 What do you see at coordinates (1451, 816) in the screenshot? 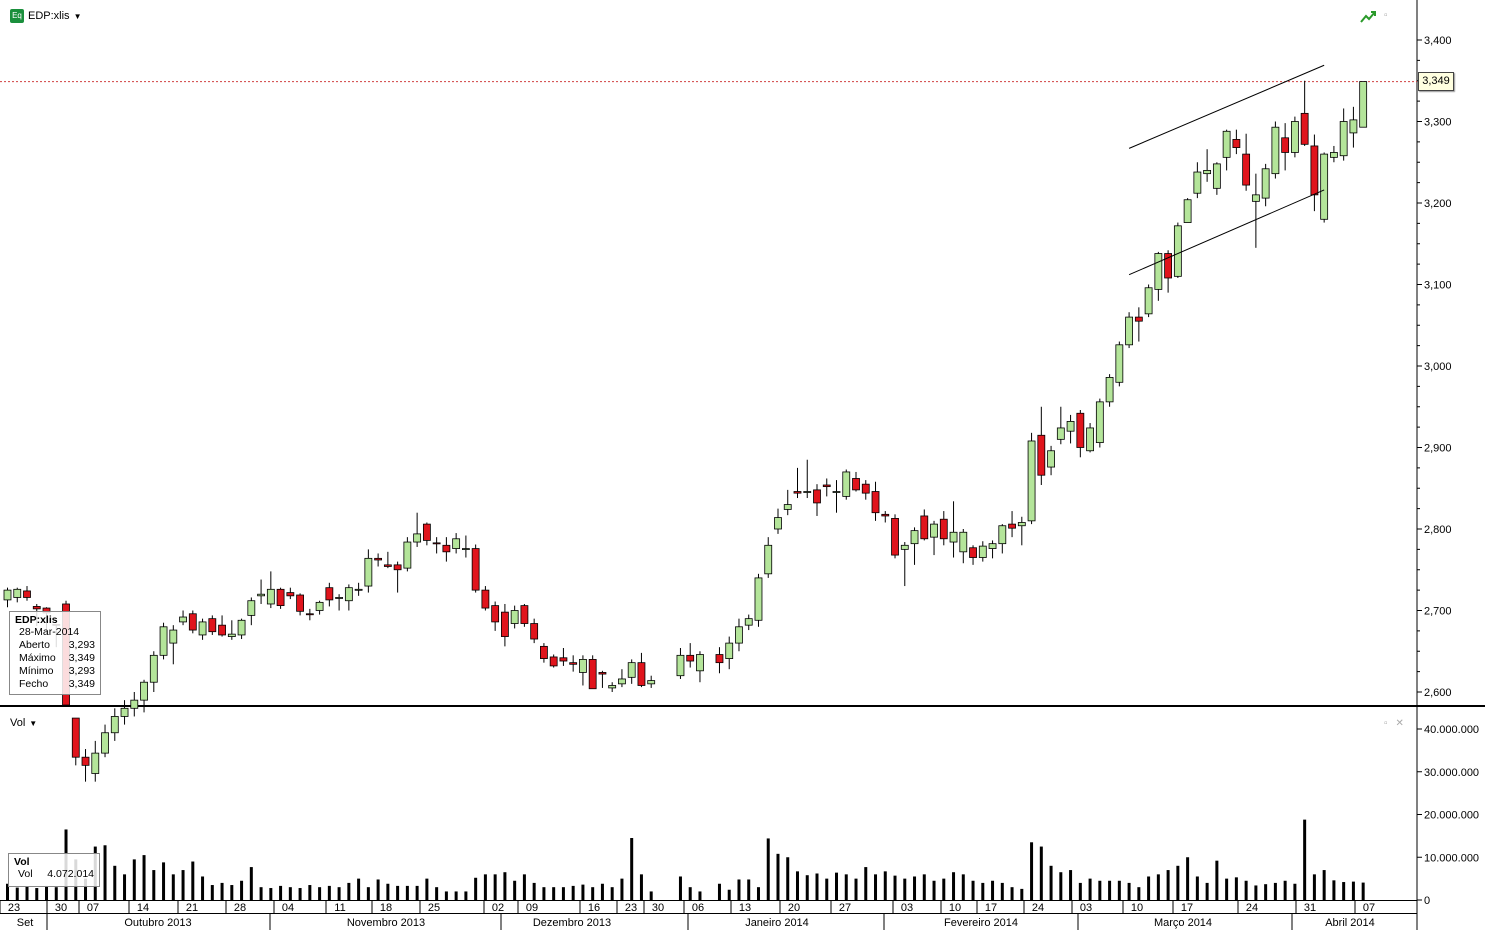
I see `volume-tick-label: 20.000.000` at bounding box center [1451, 816].